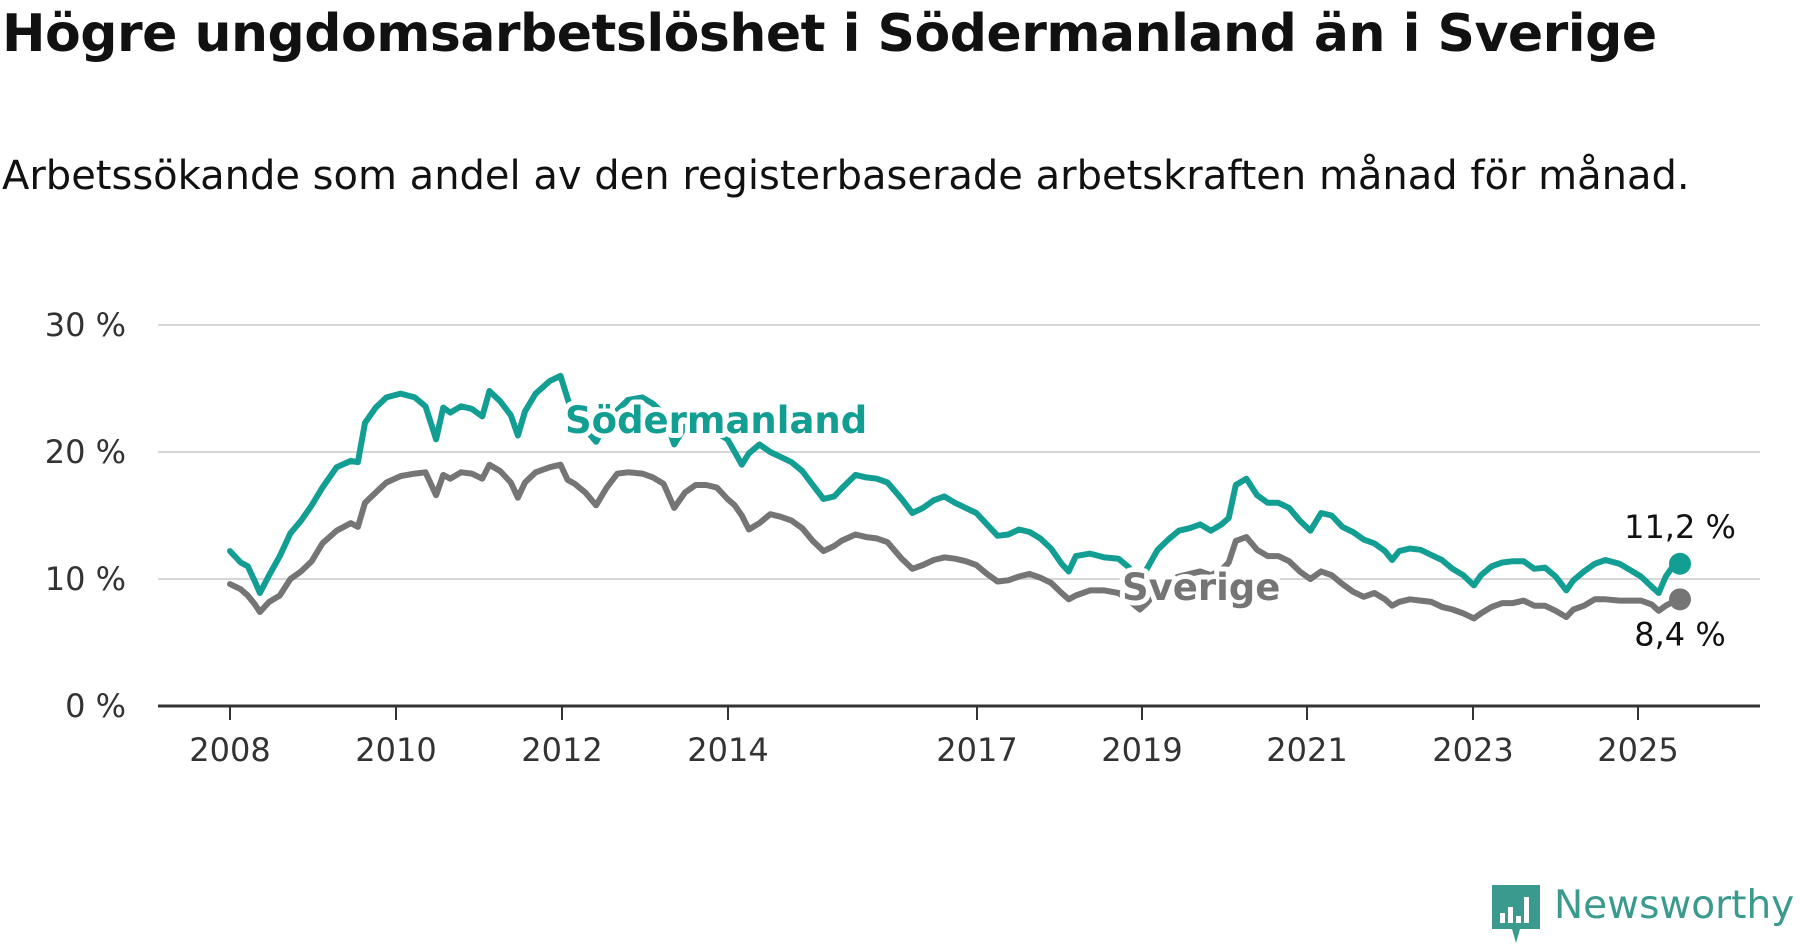  I want to click on newsworthy-logo-text: Newsworthy, so click(1674, 905).